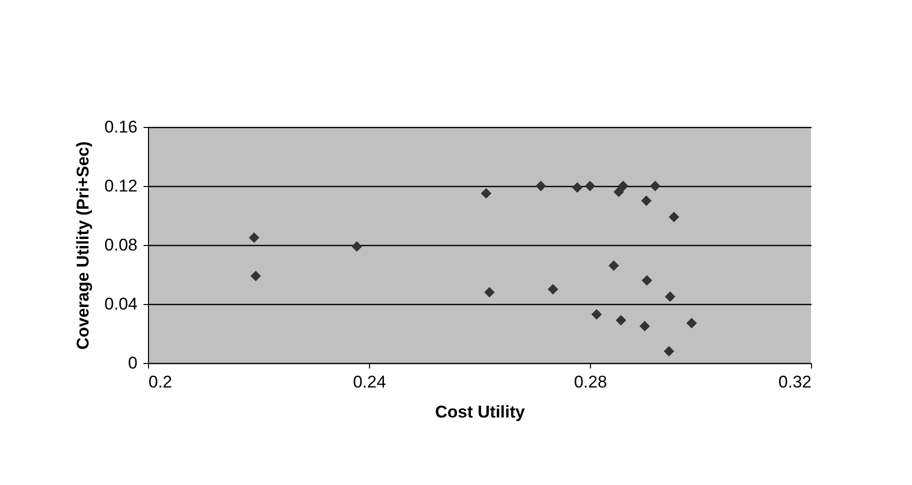 Image resolution: width=912 pixels, height=485 pixels. I want to click on x-tick-label: 0.24, so click(369, 382).